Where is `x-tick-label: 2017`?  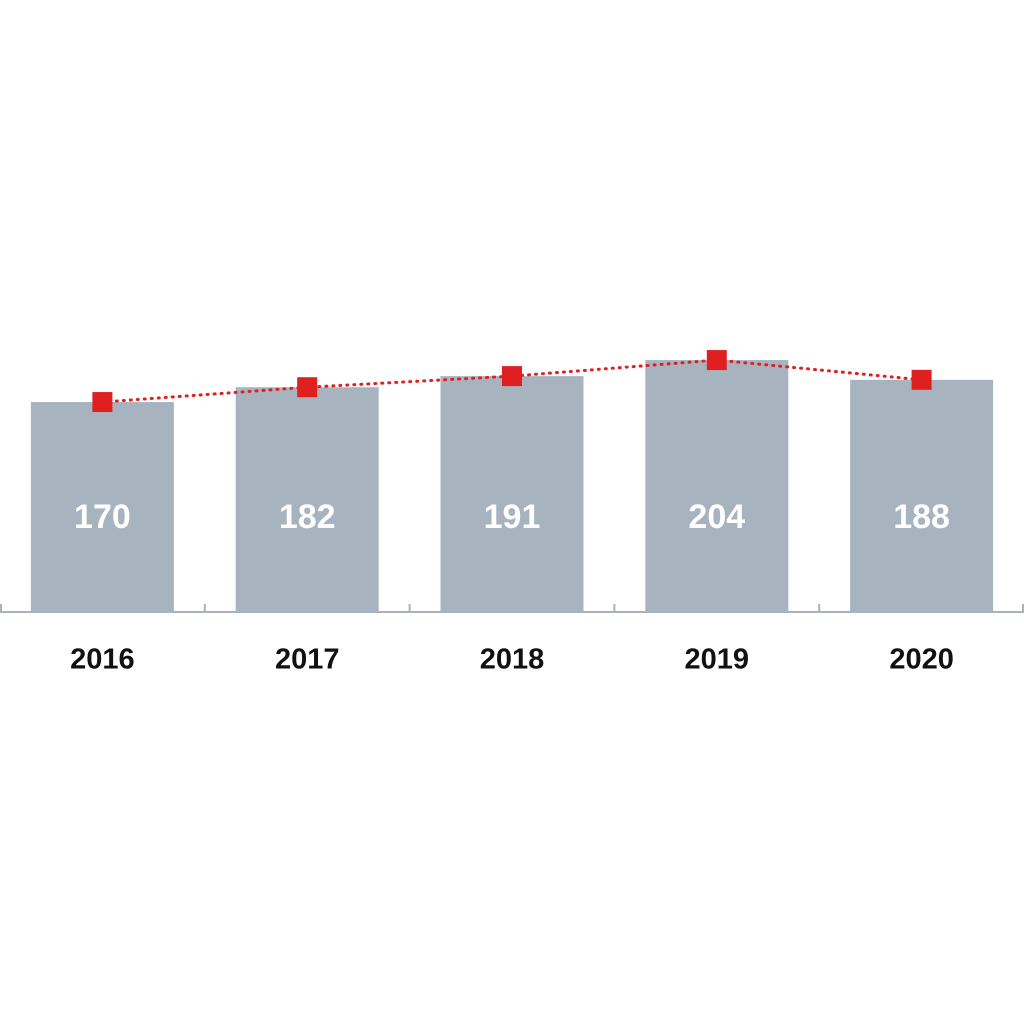 x-tick-label: 2017 is located at coordinates (307, 660).